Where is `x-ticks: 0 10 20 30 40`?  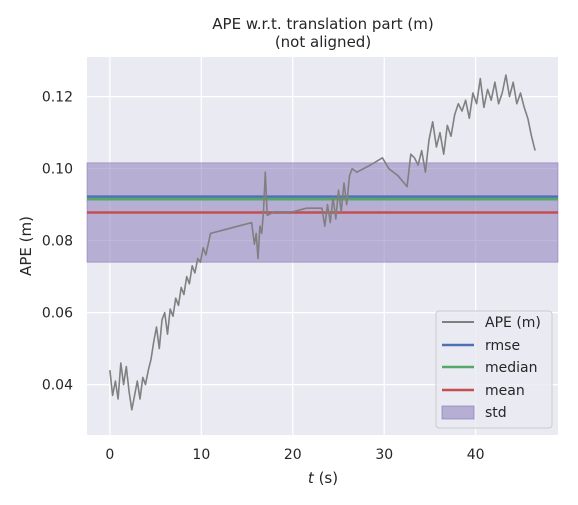 x-ticks: 0 10 20 30 40 is located at coordinates (294, 455).